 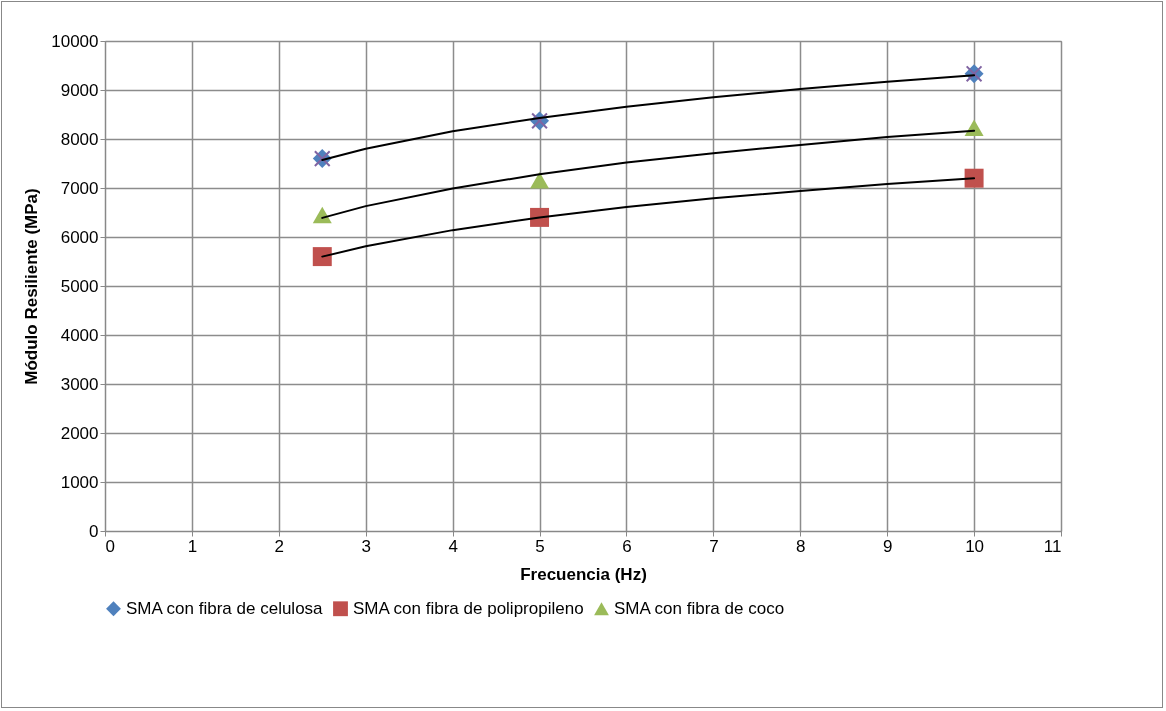 I want to click on y-tick-label: 7000, so click(x=79, y=188).